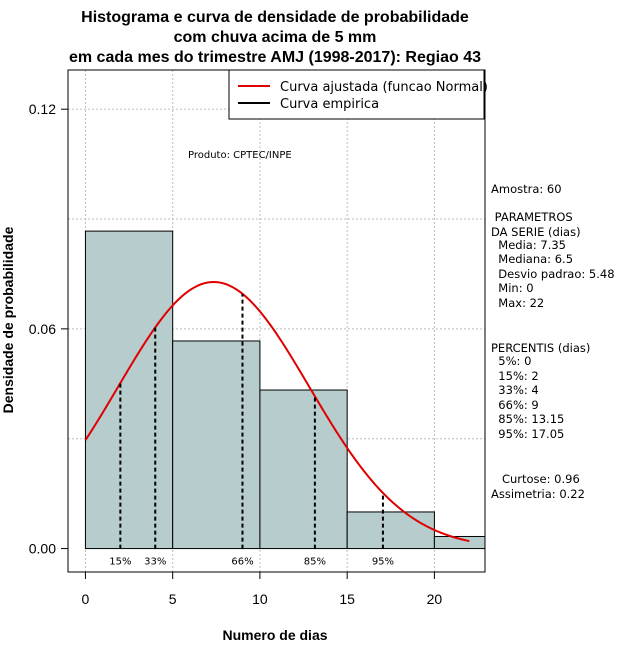 Image resolution: width=640 pixels, height=660 pixels. What do you see at coordinates (155, 562) in the screenshot?
I see `percentile-label-1: 33%` at bounding box center [155, 562].